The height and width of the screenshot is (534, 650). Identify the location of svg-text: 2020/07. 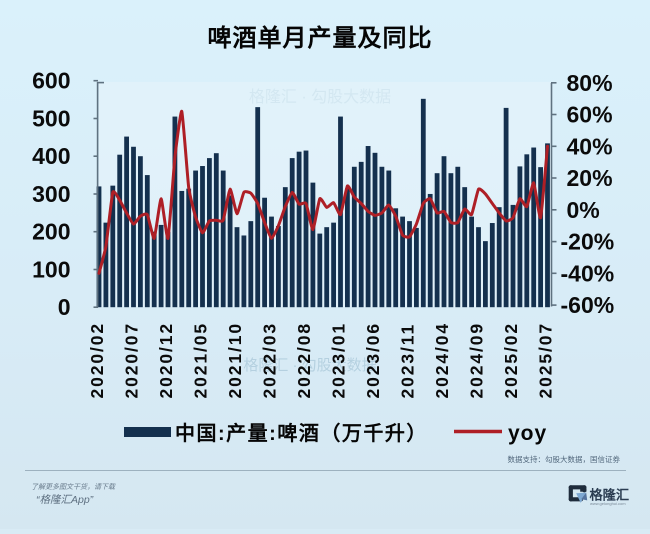
(132, 360).